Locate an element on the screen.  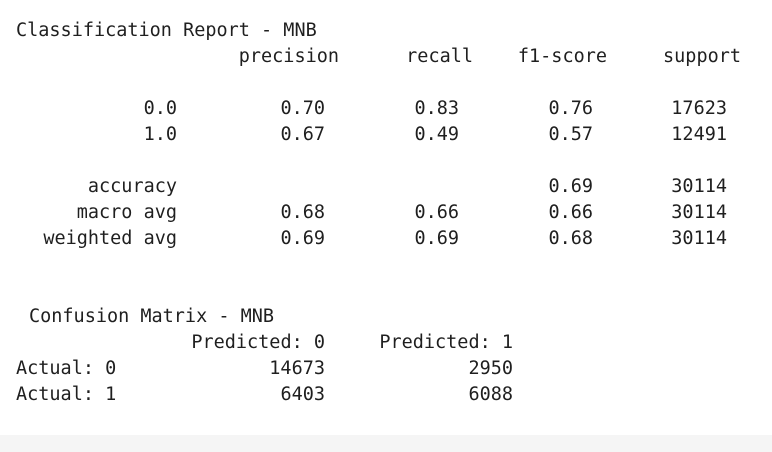
row-label: 1.0 is located at coordinates (160, 134).